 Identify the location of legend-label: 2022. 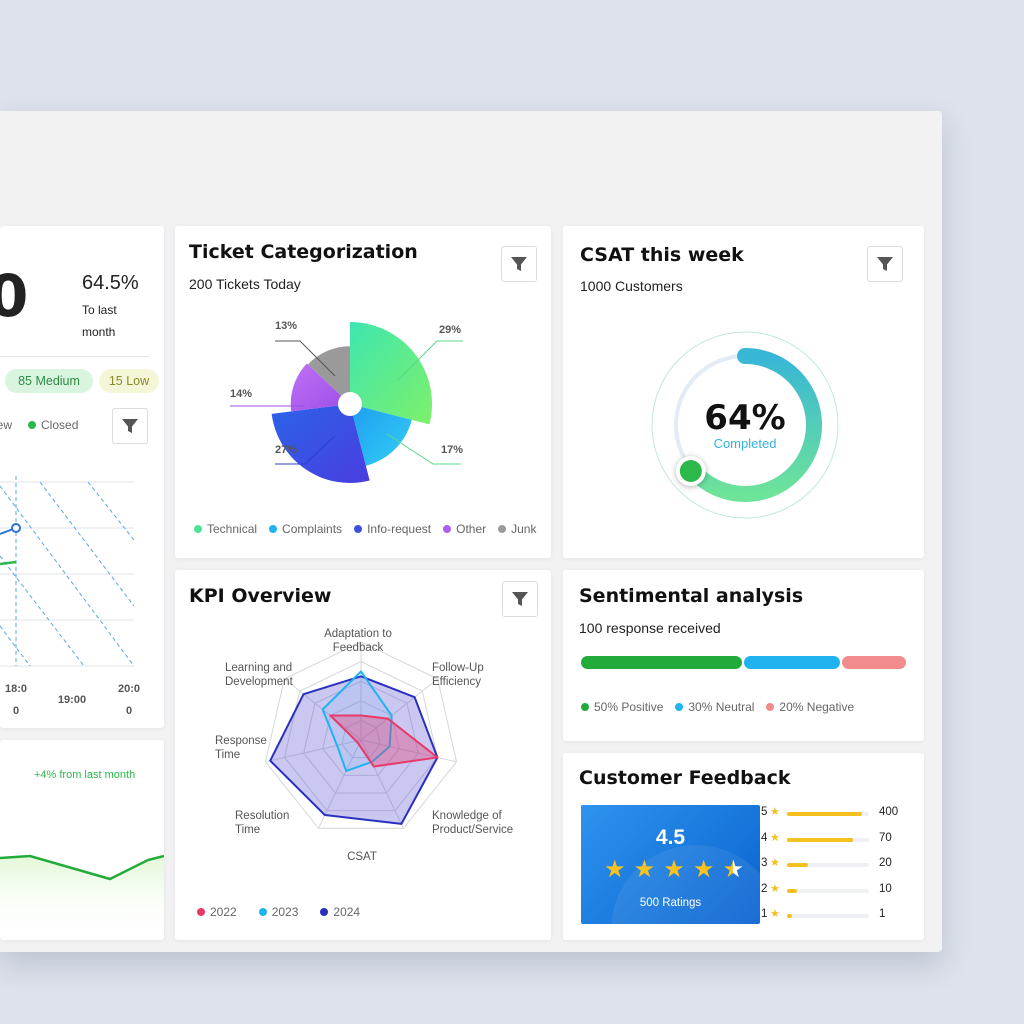
(223, 912).